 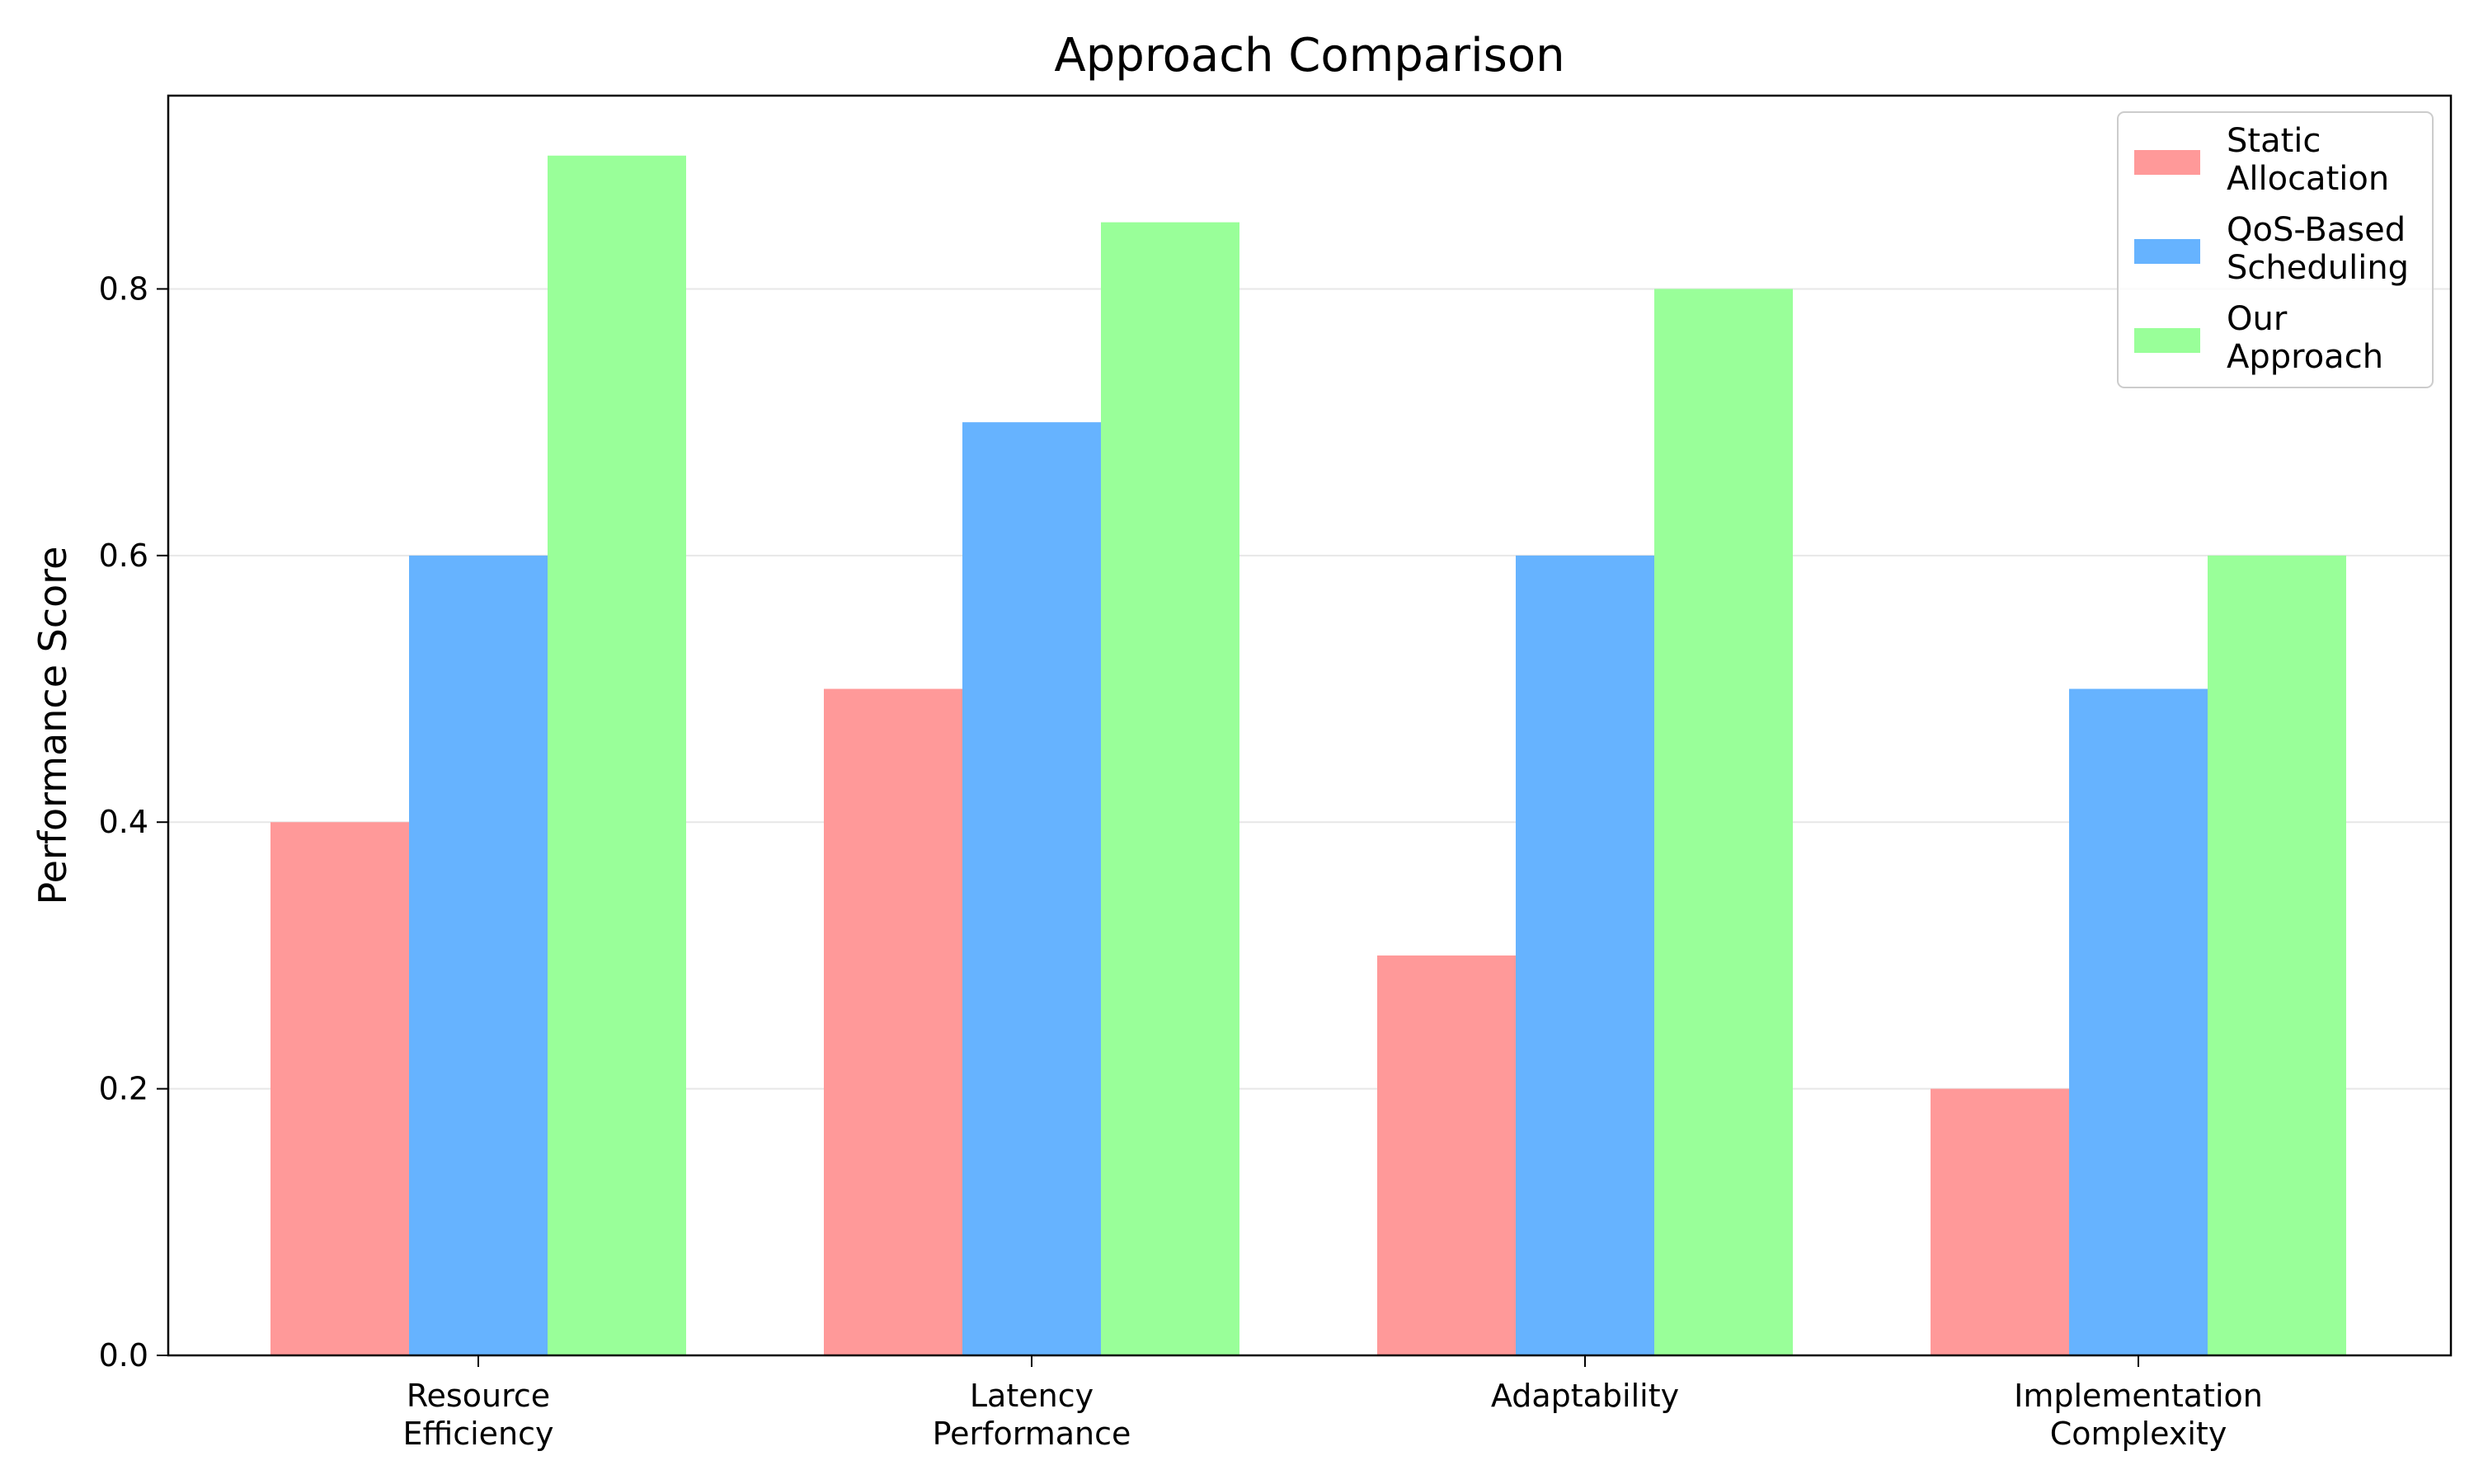 I want to click on legend-label: Static Allocation, so click(x=2308, y=160).